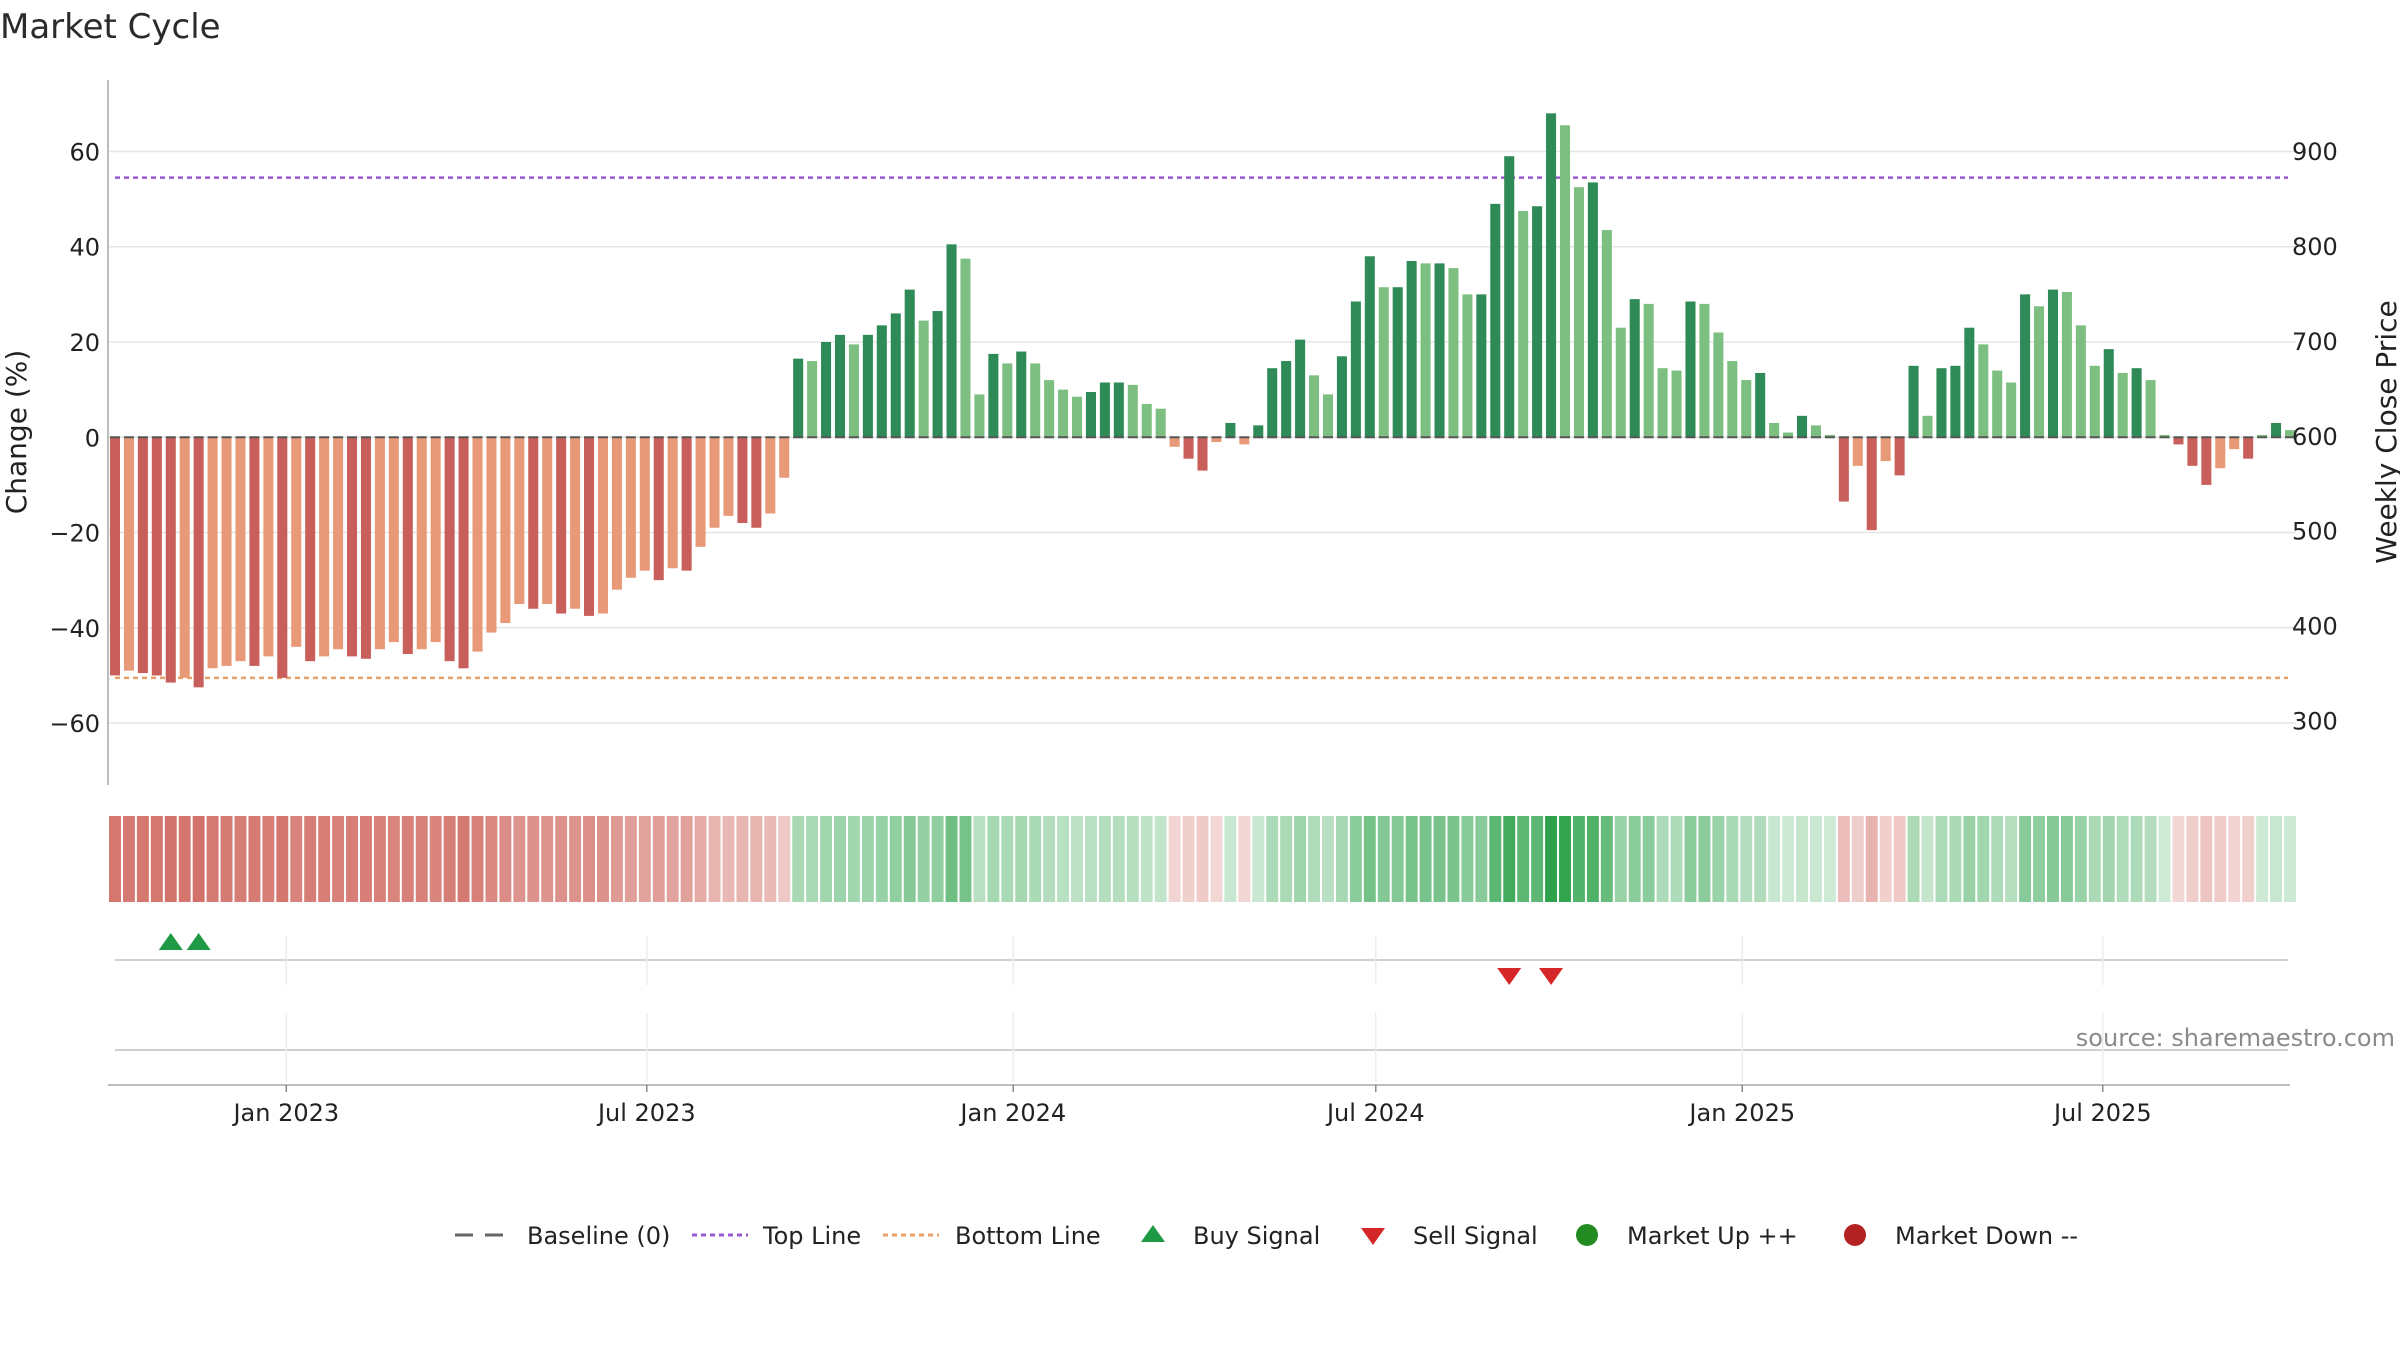  I want to click on x-tick-label: Jan 2023, so click(285, 1113).